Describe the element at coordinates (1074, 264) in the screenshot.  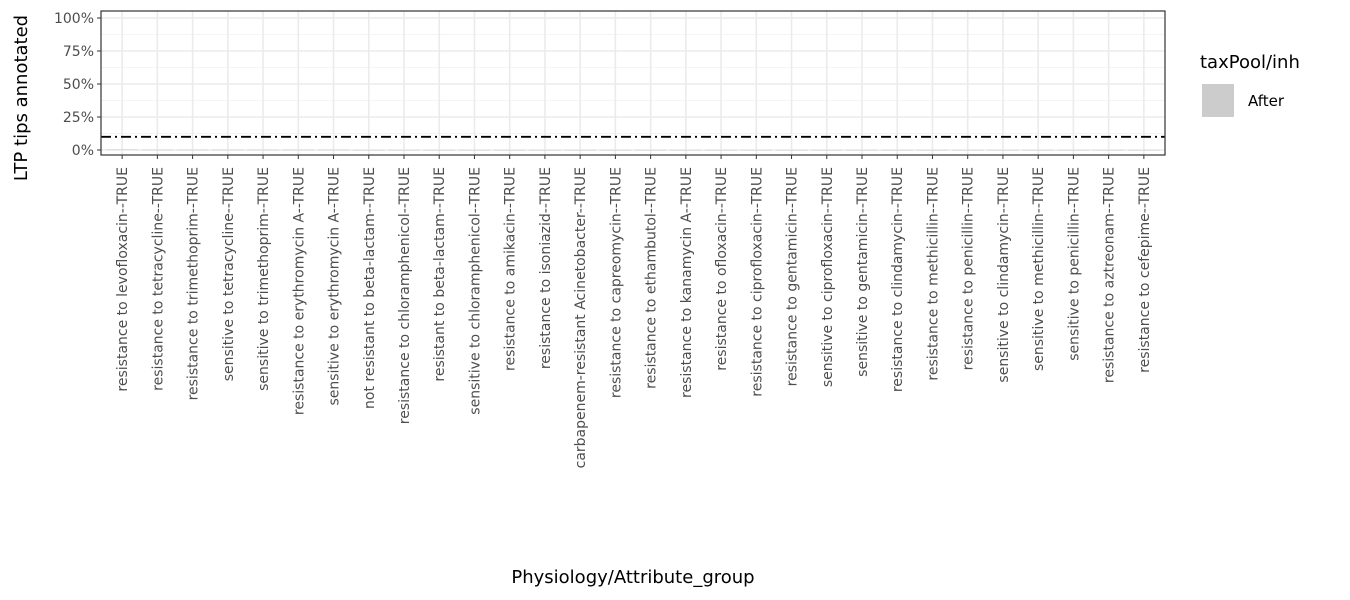
I see `x-tick-label: sensitive to penicillin--TRUE` at that location.